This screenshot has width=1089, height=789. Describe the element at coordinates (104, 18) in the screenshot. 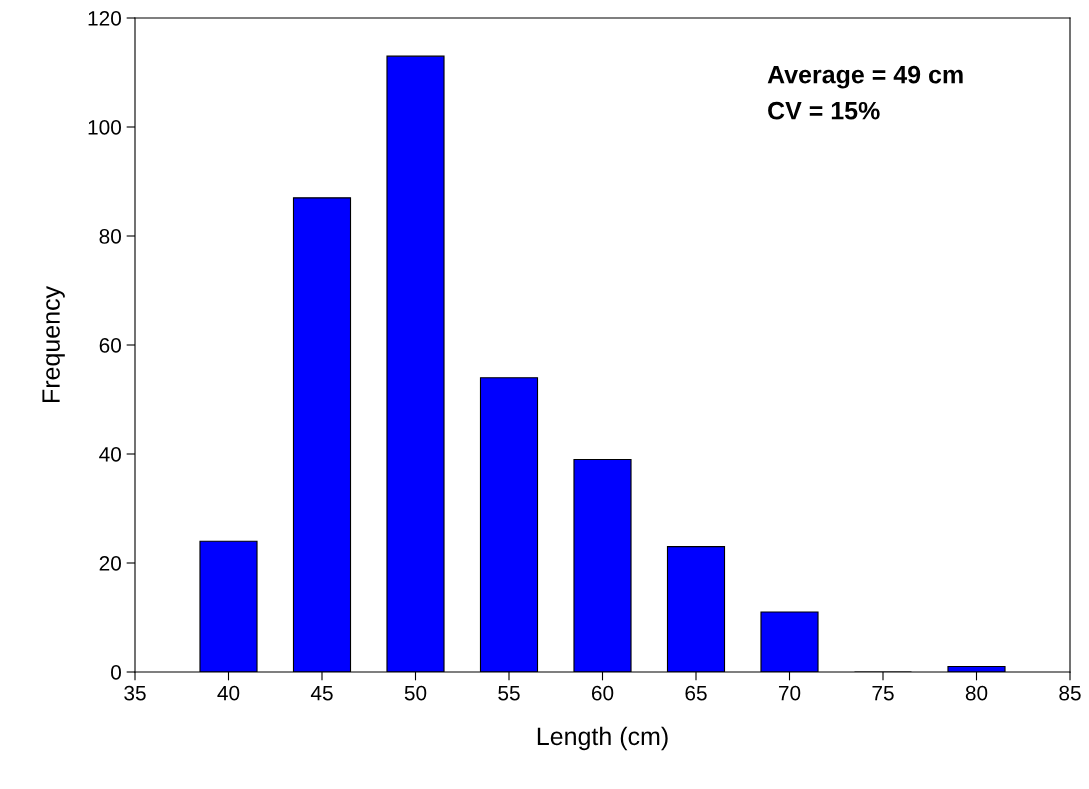

I see `y-tick-label: 120` at that location.